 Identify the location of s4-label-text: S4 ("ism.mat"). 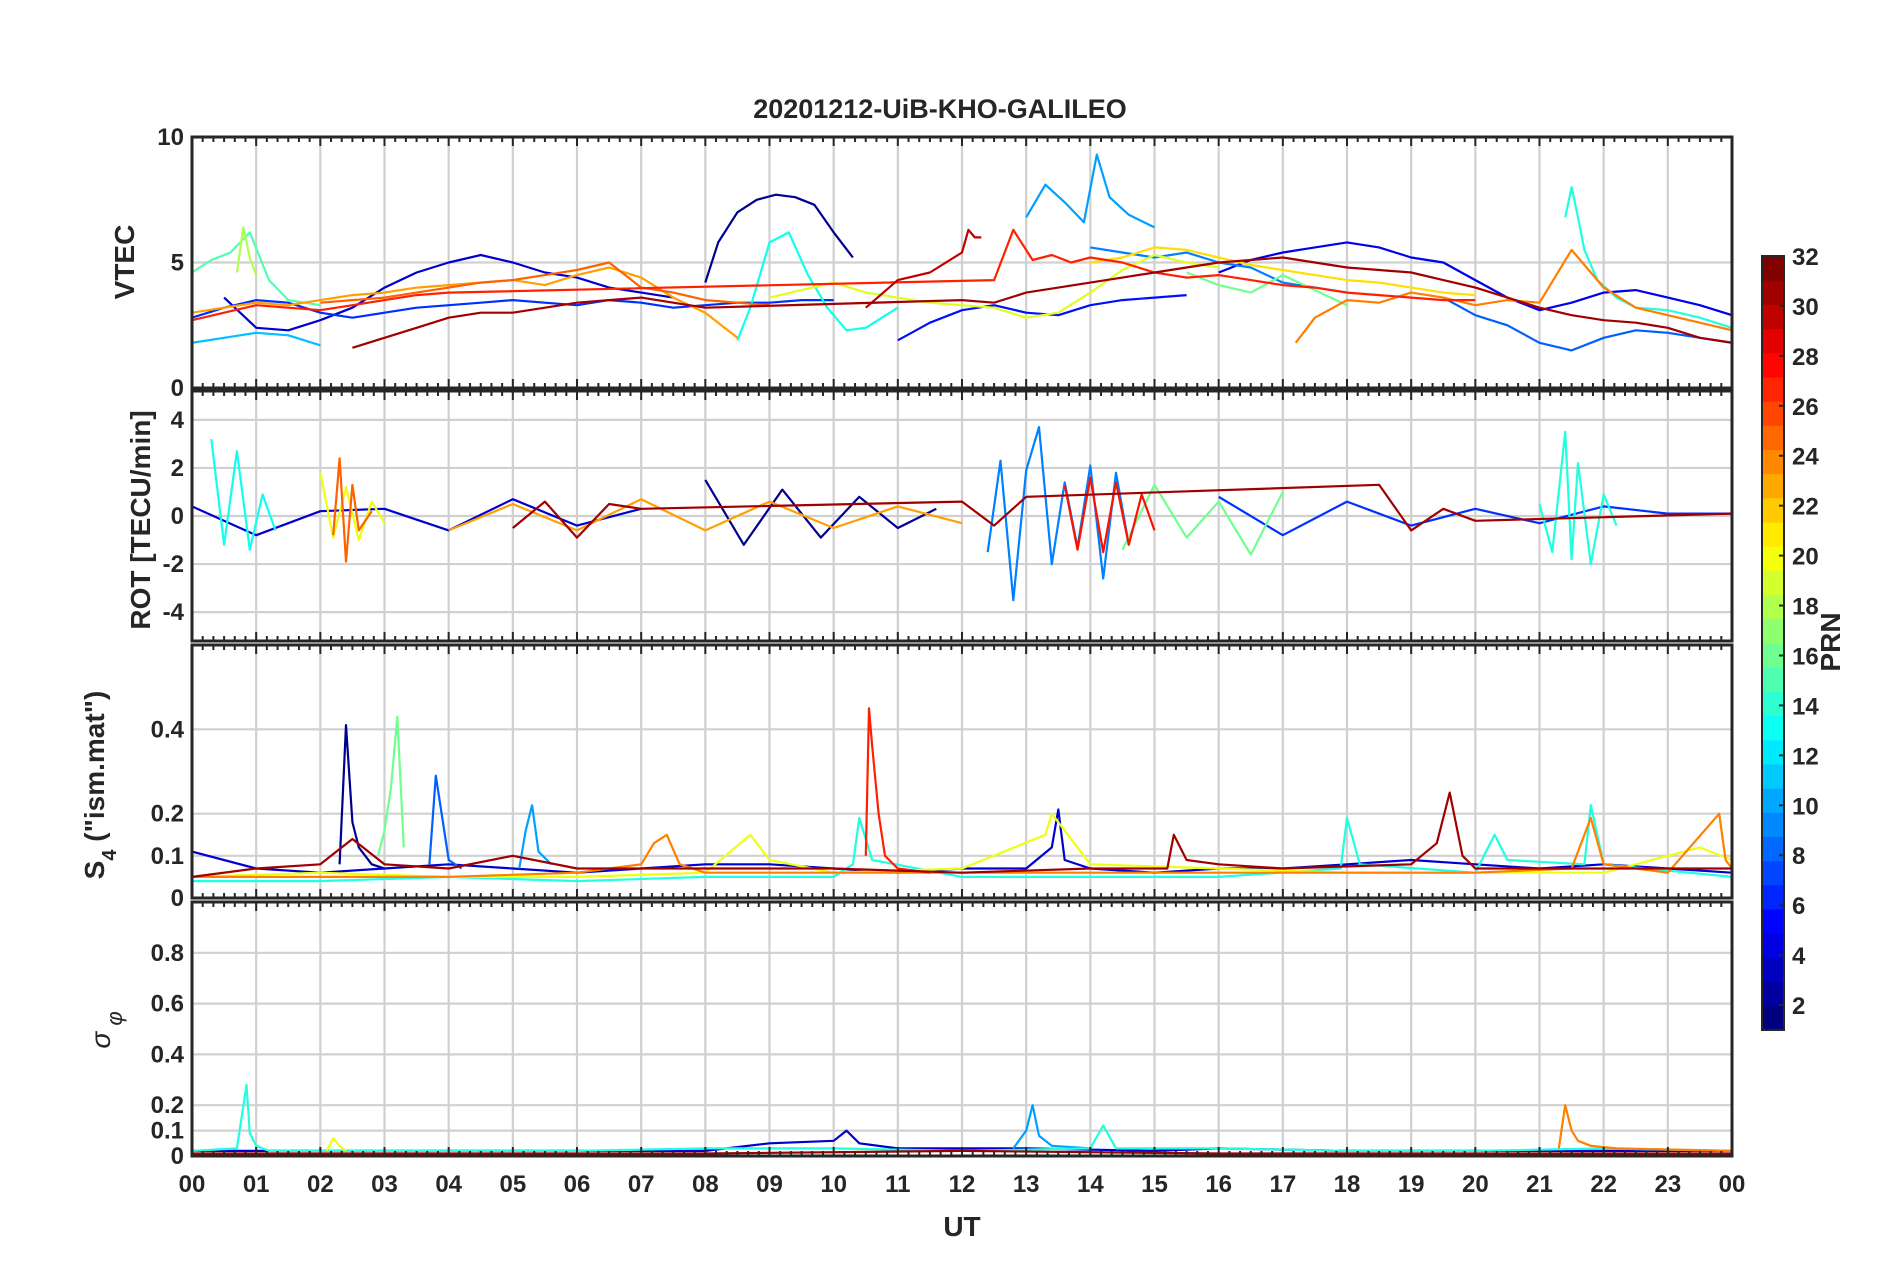
(100, 785).